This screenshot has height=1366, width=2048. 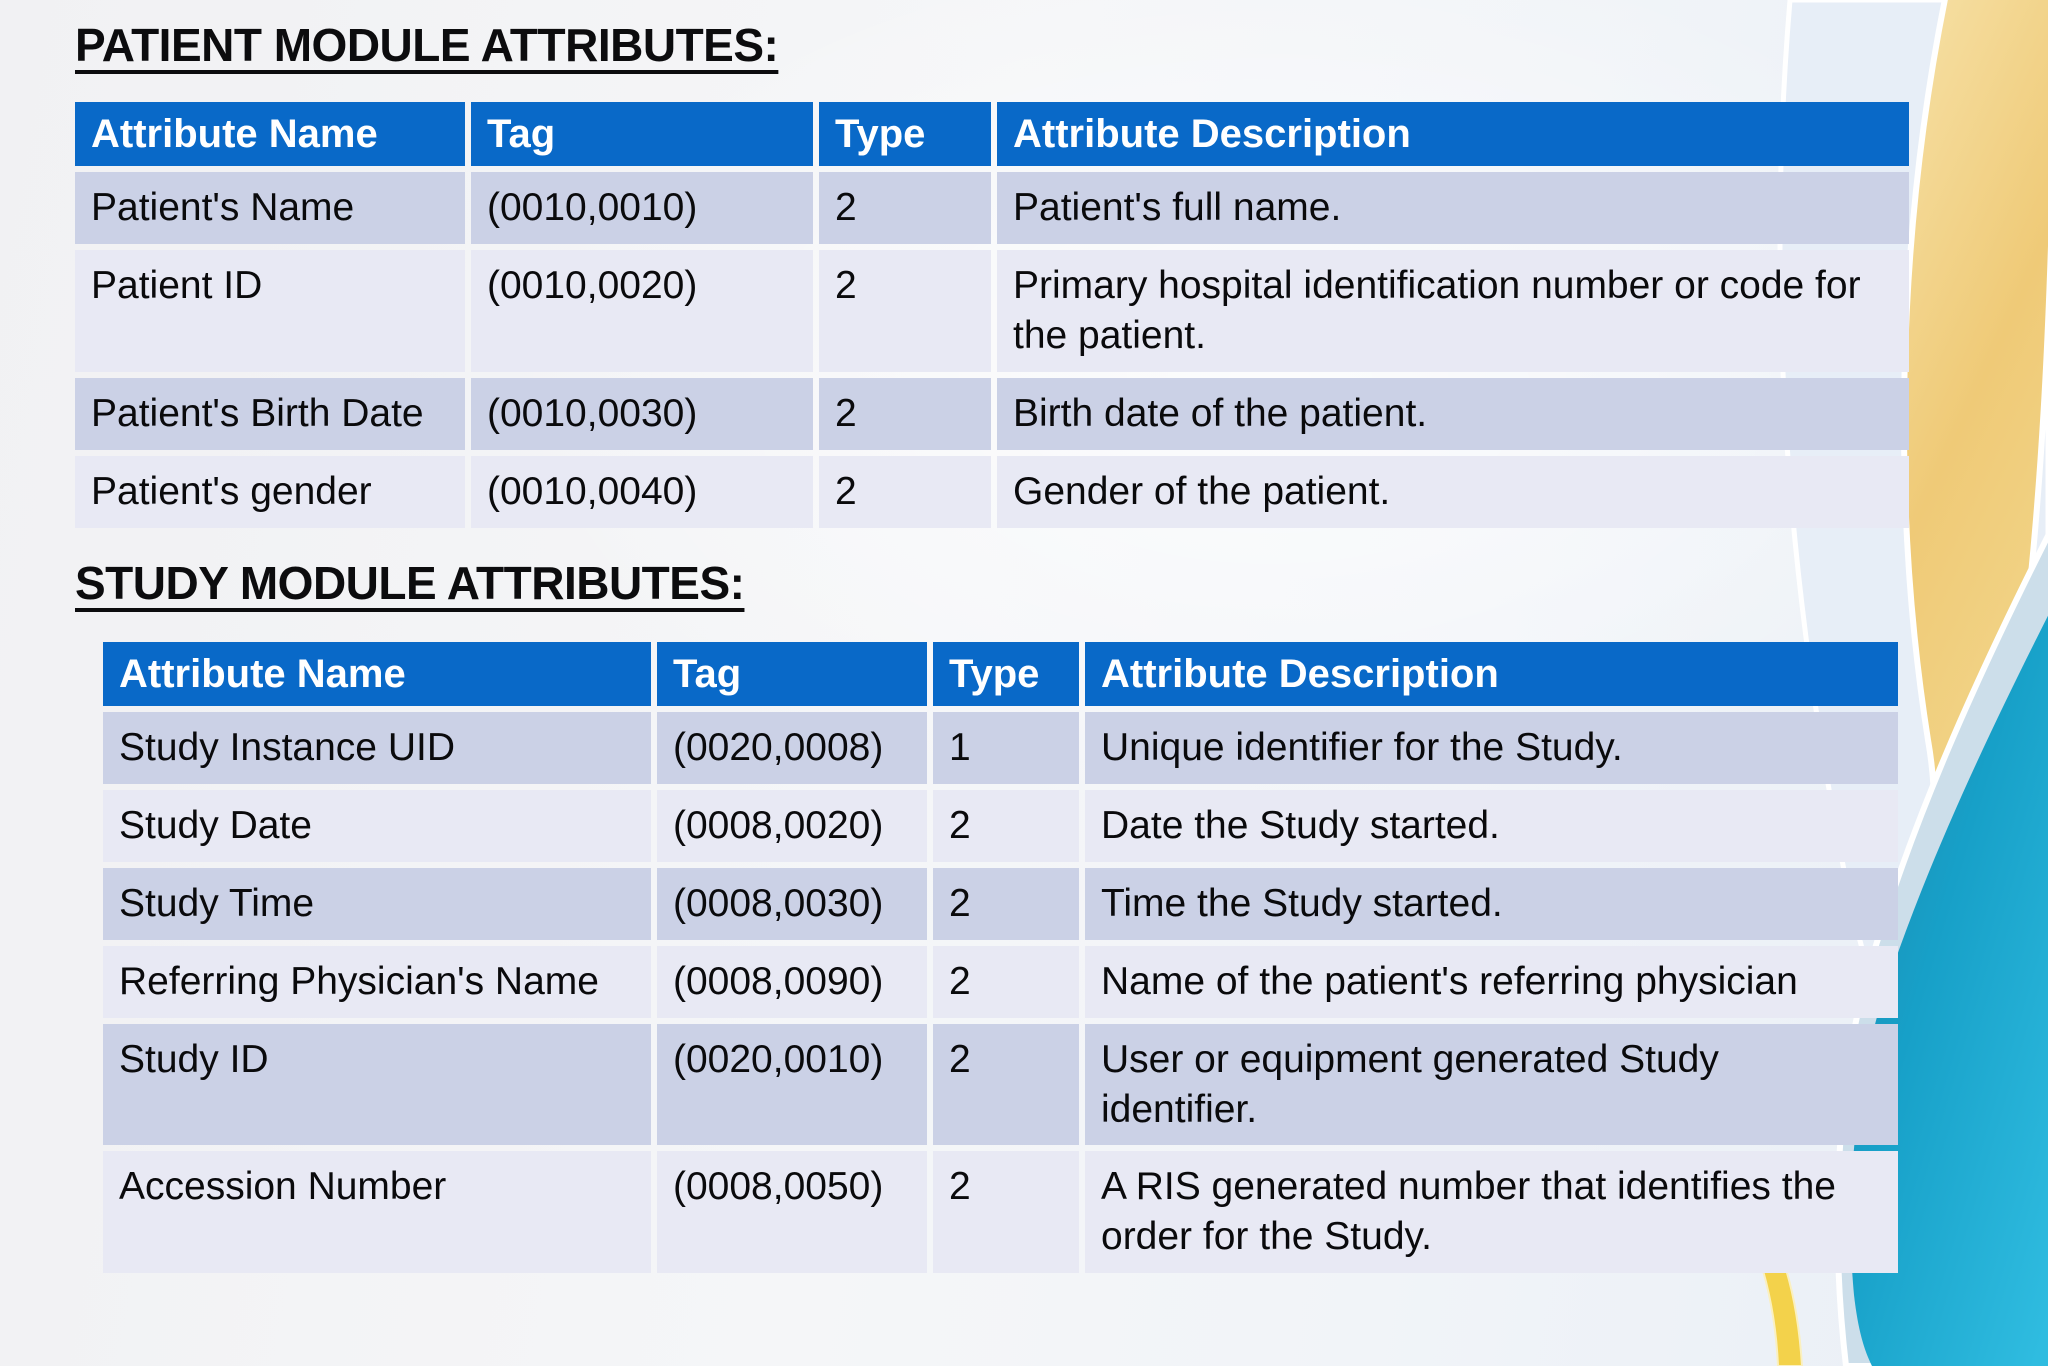 I want to click on patient-module-title: PATIENT MODULE ATTRIBUTES:, so click(x=427, y=45).